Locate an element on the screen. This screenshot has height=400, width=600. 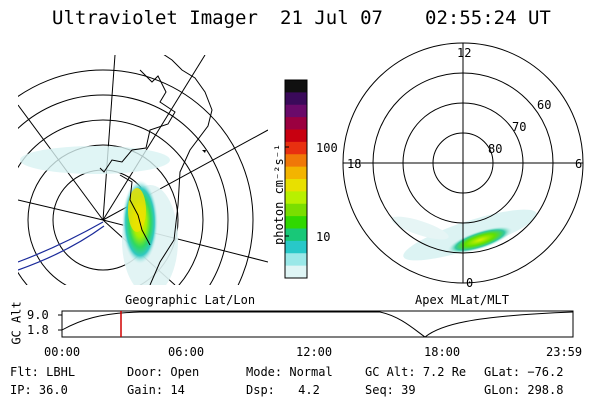
polar-caption: Apex MLat/MLT is located at coordinates (462, 300).